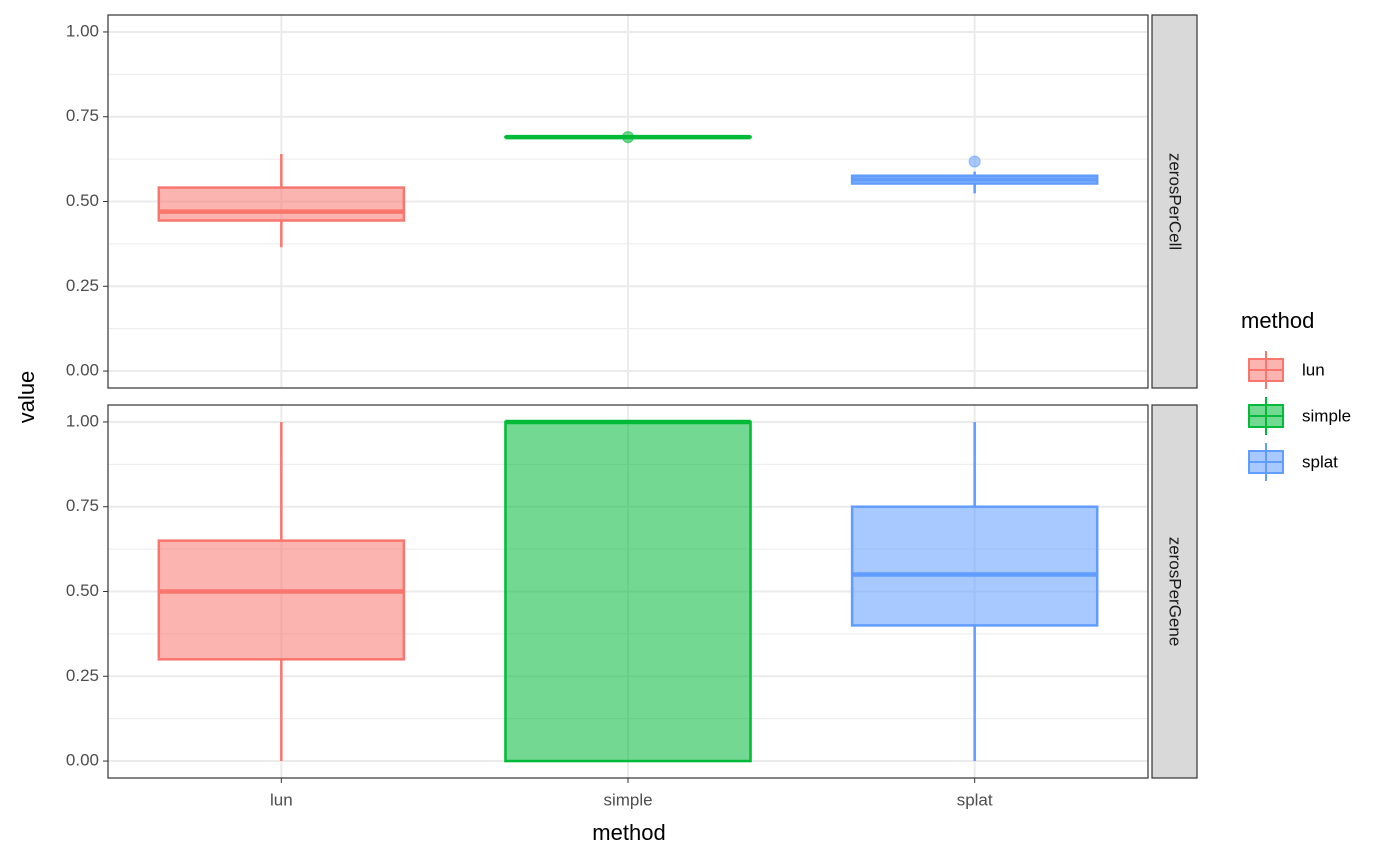  I want to click on strip-label: zerosPerCell, so click(1175, 201).